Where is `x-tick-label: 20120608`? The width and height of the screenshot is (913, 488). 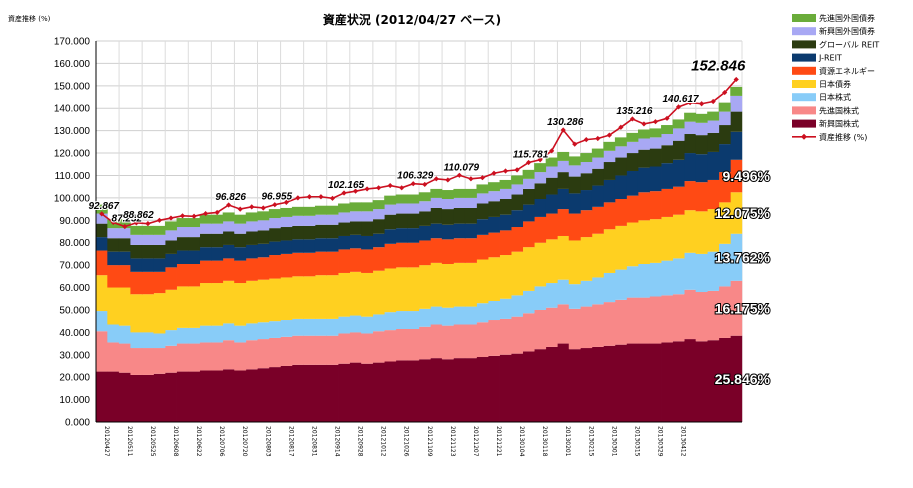 x-tick-label: 20120608 is located at coordinates (175, 441).